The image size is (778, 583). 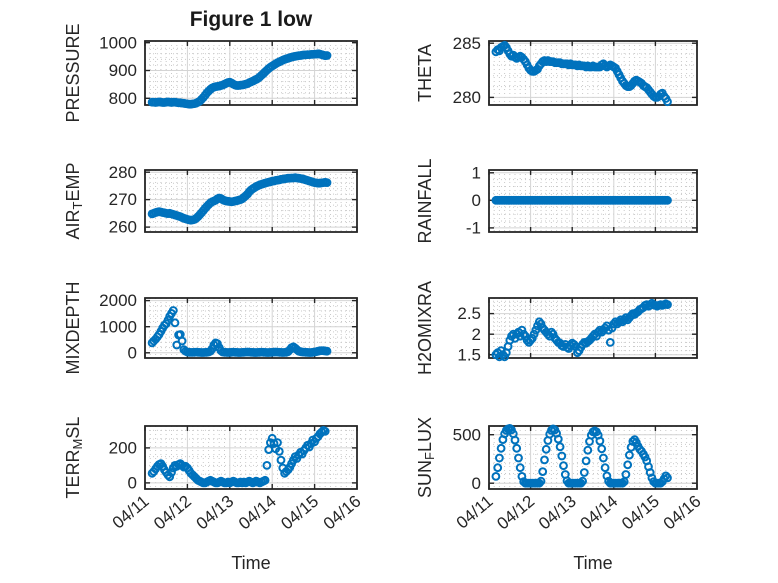 I want to click on y-axis-label: H2OMIXRA, so click(x=425, y=328).